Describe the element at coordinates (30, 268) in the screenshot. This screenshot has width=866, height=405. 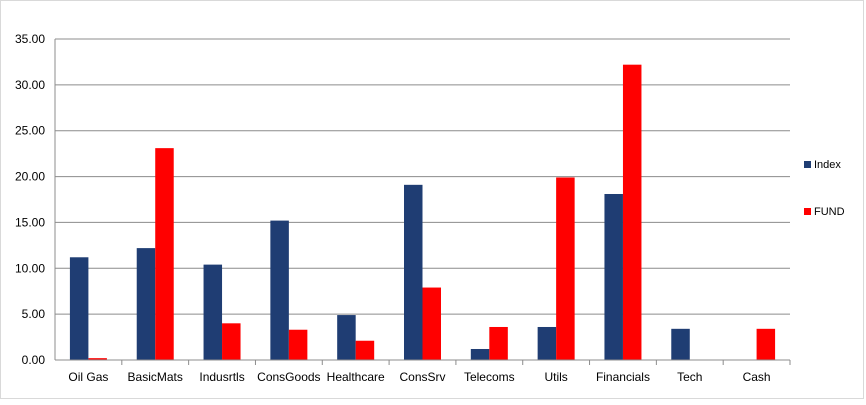
I see `y-tick-label: 10.00` at that location.